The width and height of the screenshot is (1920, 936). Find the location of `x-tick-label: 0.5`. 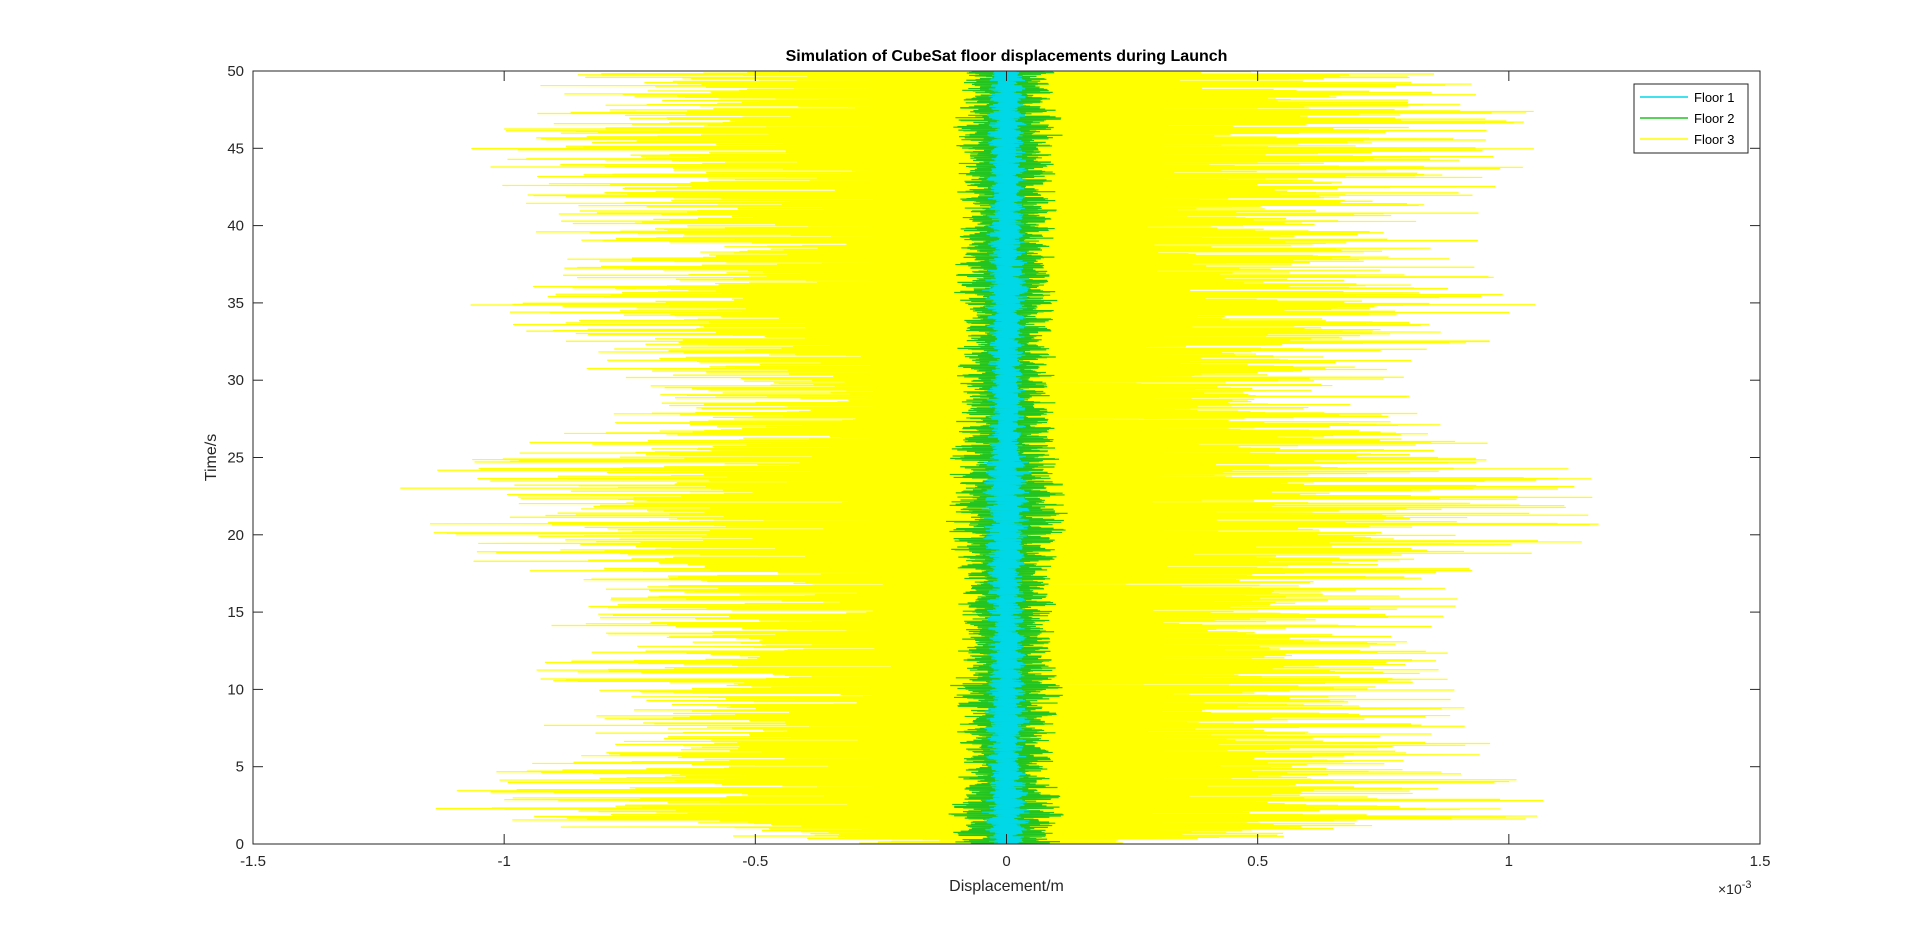

x-tick-label: 0.5 is located at coordinates (1257, 861).